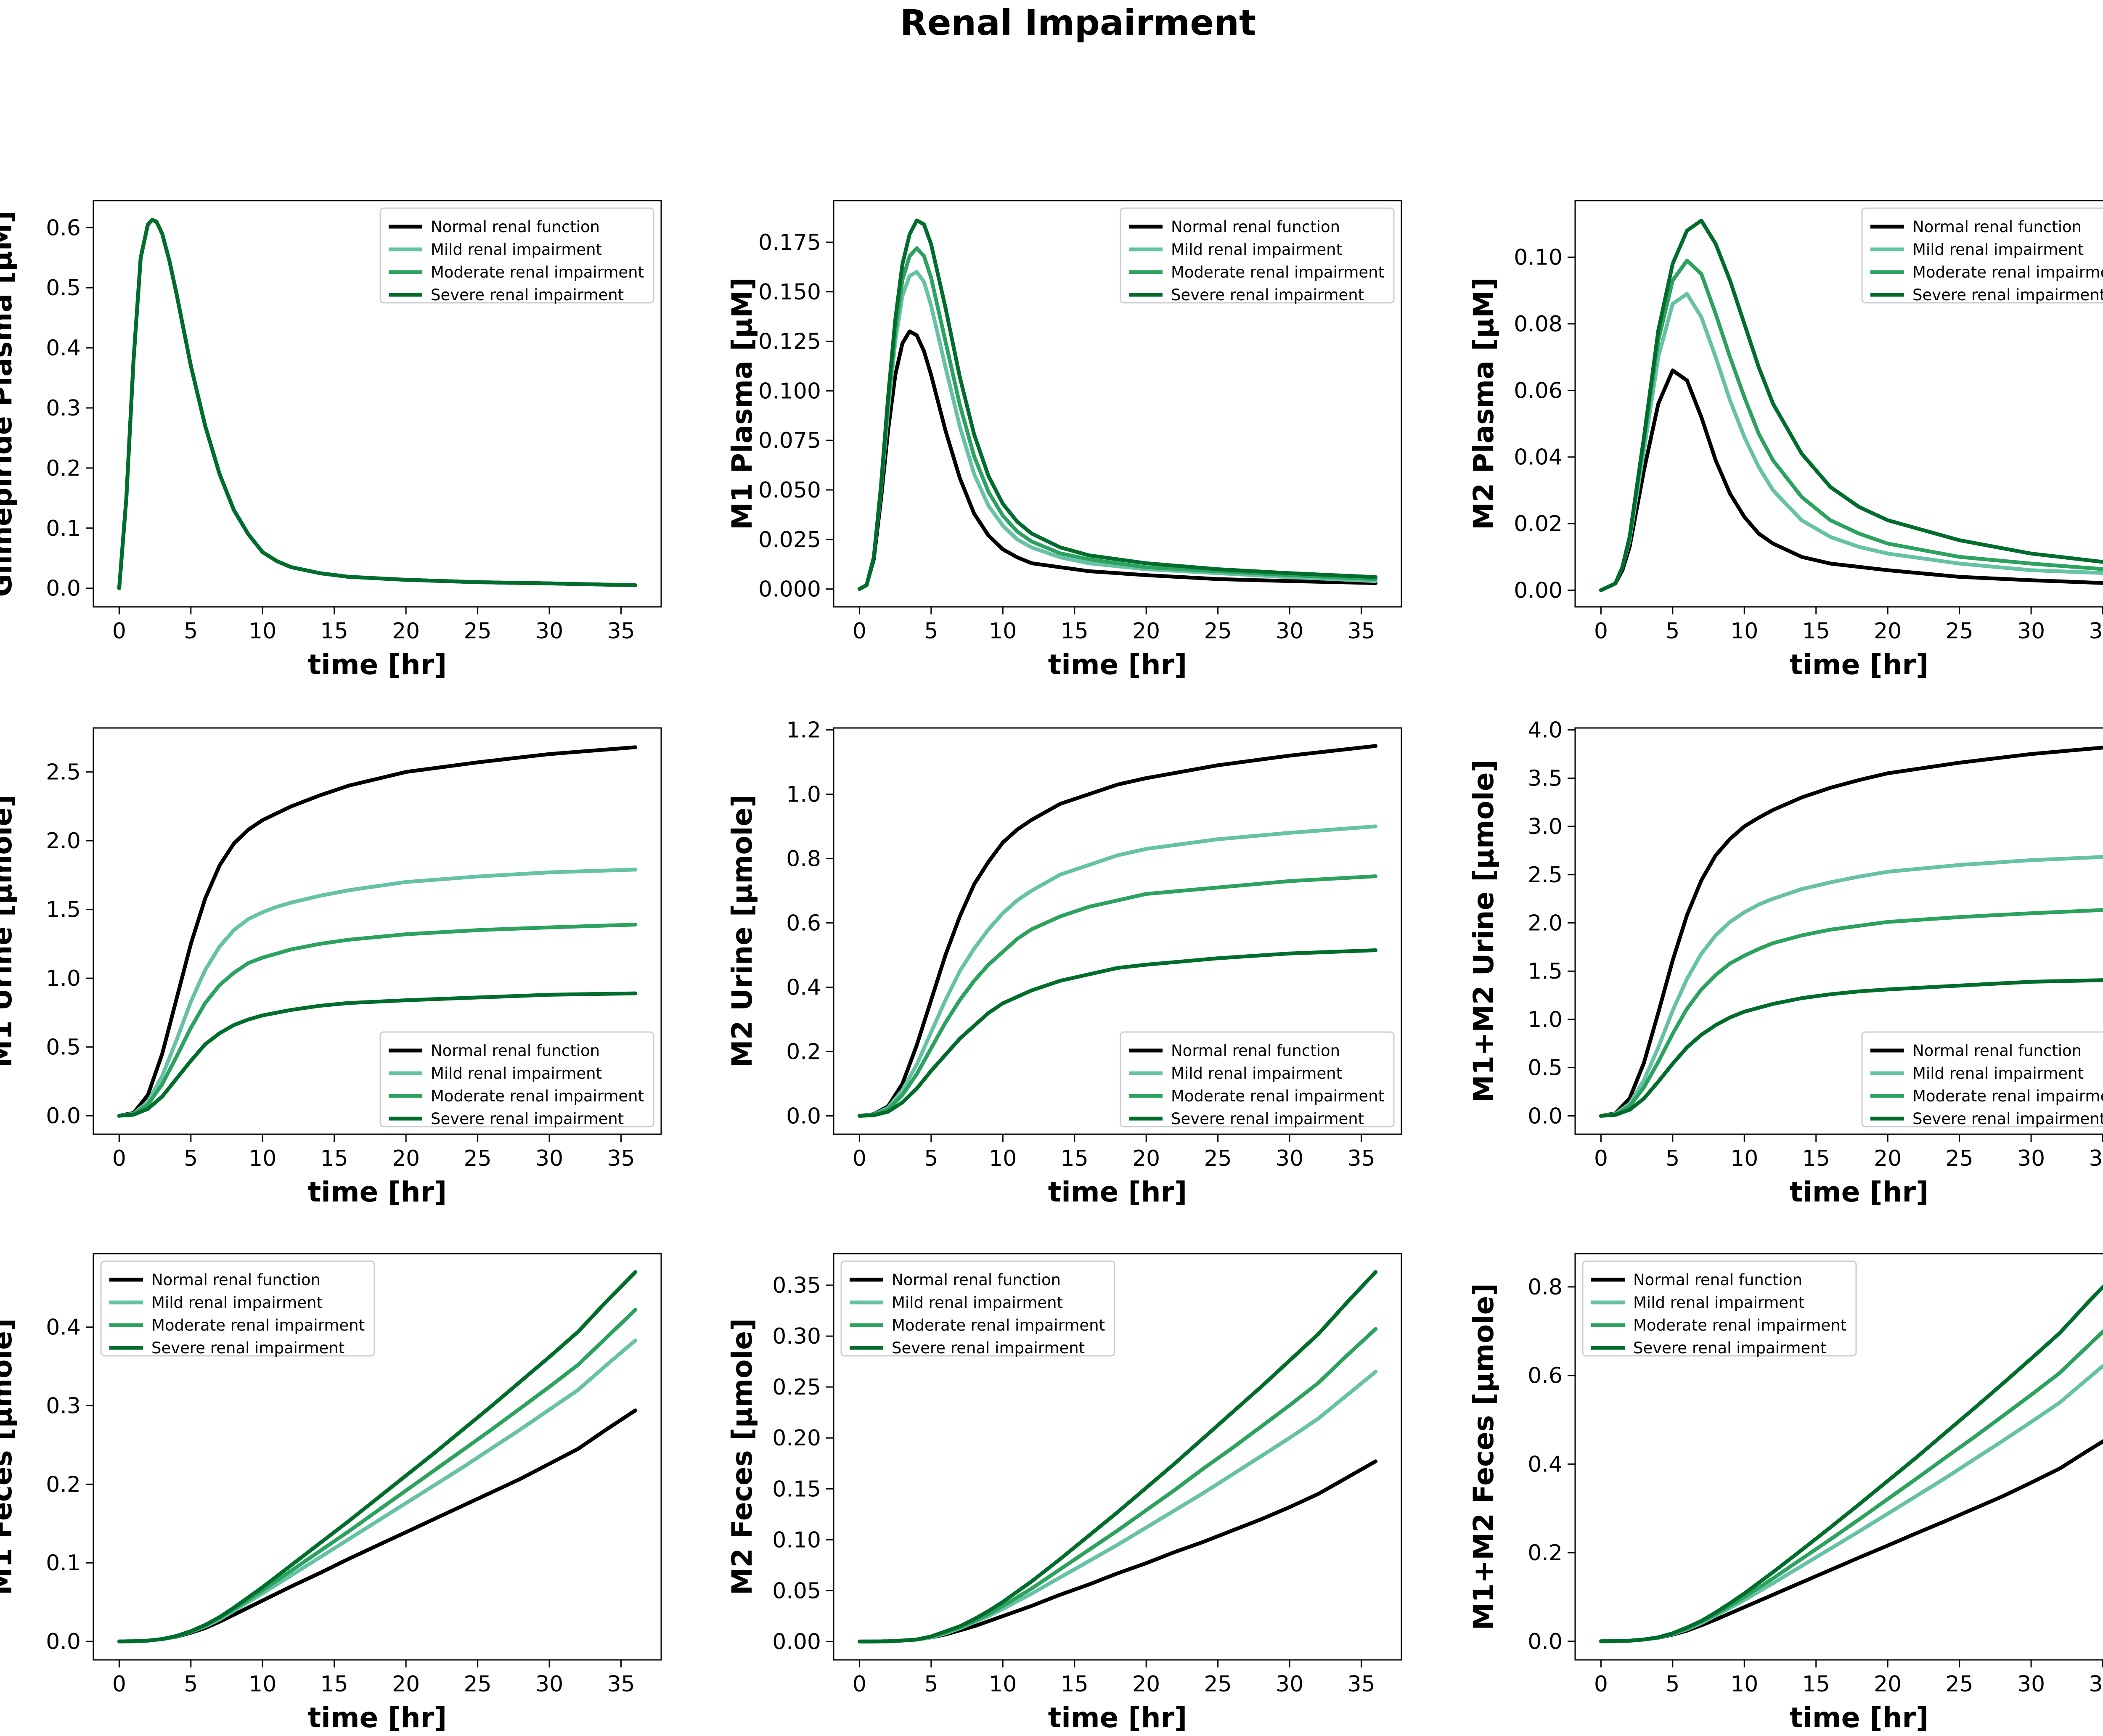  What do you see at coordinates (789, 391) in the screenshot?
I see `y-tick-label: 0.100` at bounding box center [789, 391].